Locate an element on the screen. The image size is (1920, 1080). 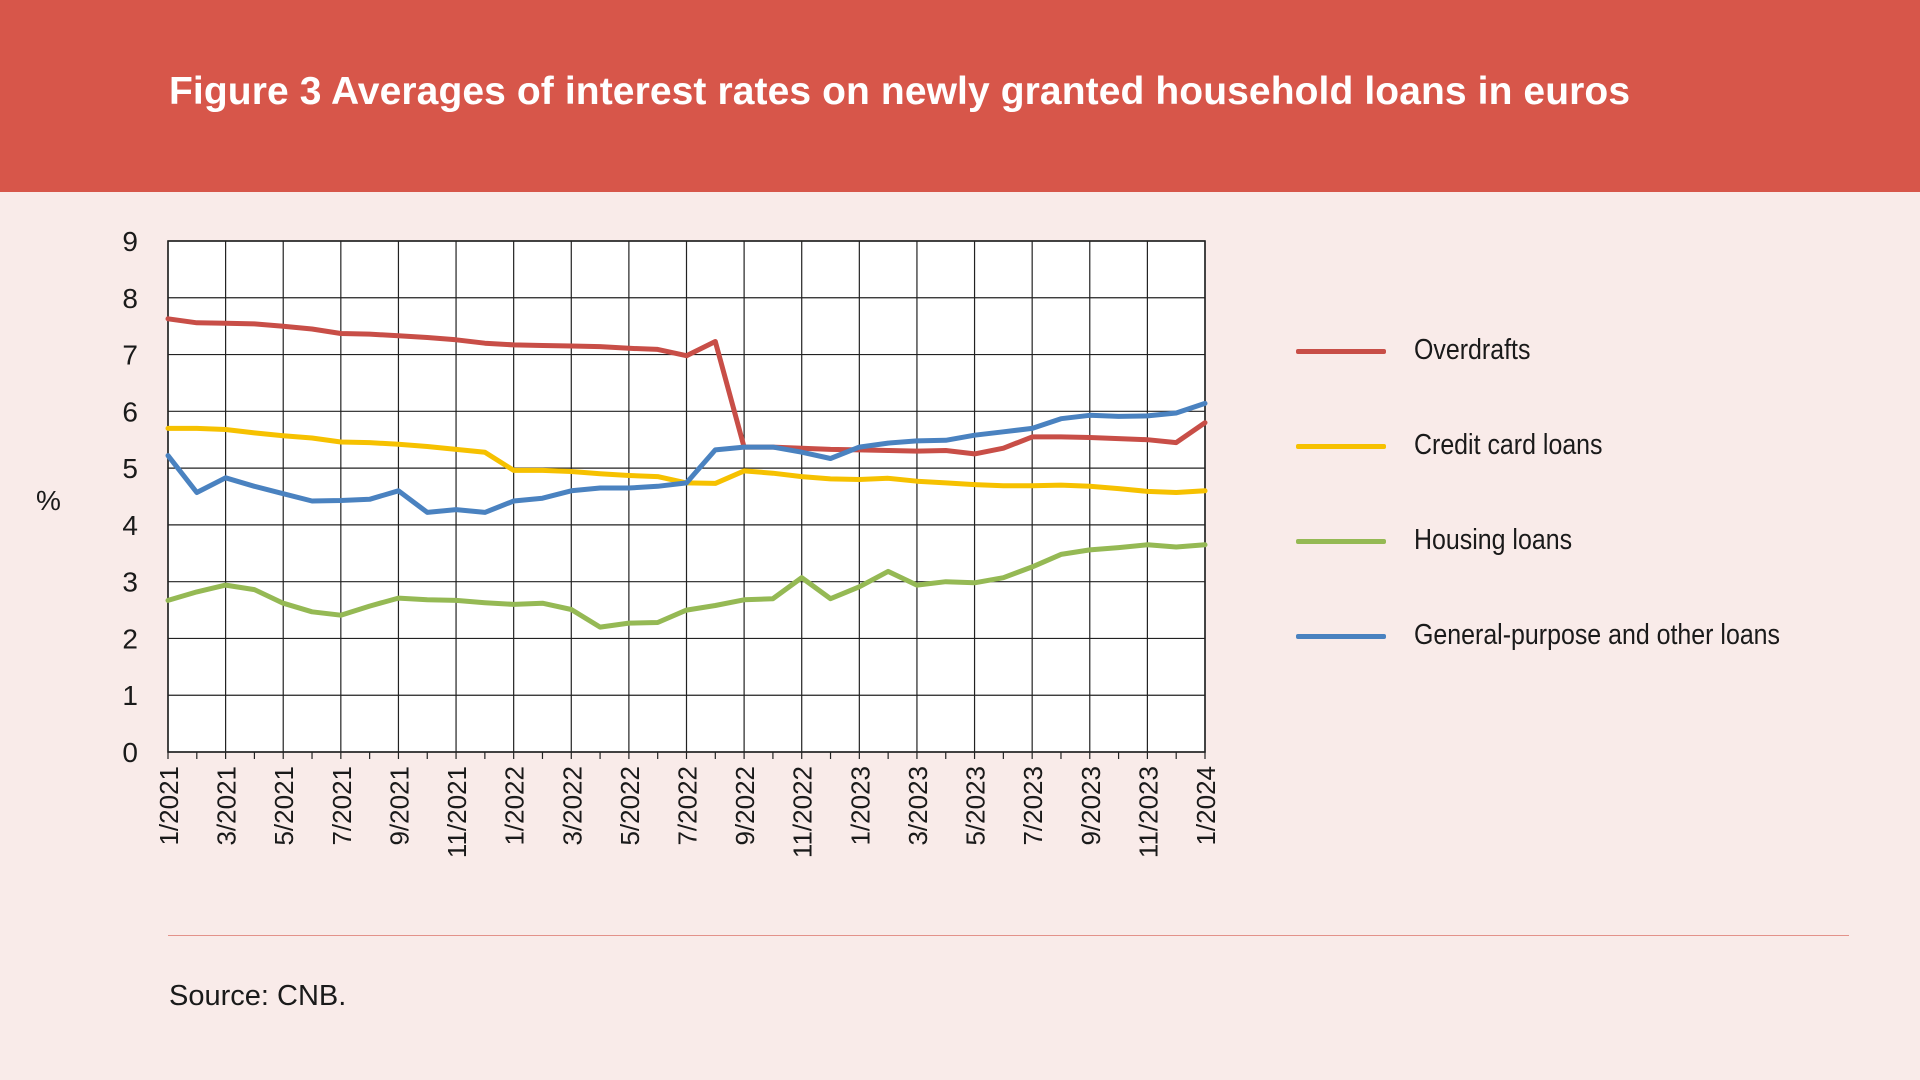
y-tick-label: 8 is located at coordinates (130, 298).